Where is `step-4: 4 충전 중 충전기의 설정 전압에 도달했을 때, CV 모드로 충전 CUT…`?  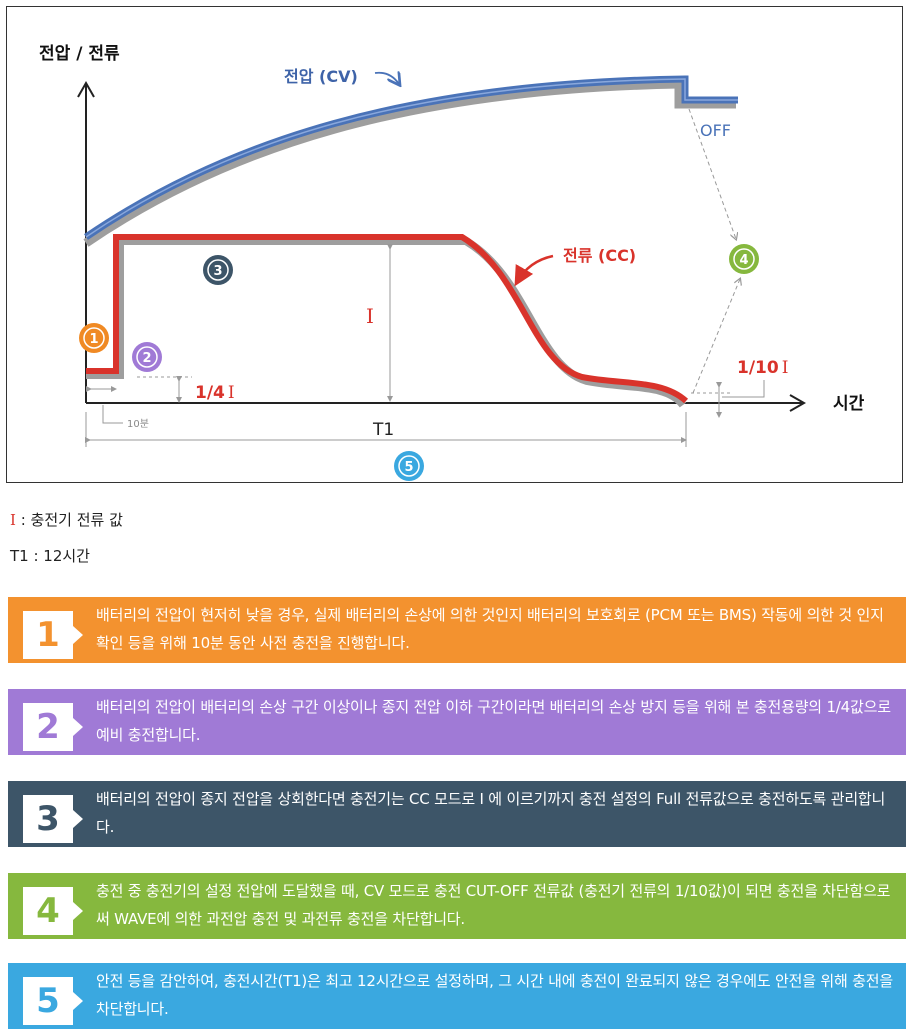 step-4: 4 충전 중 충전기의 설정 전압에 도달했을 때, CV 모드로 충전 CUT… is located at coordinates (457, 906).